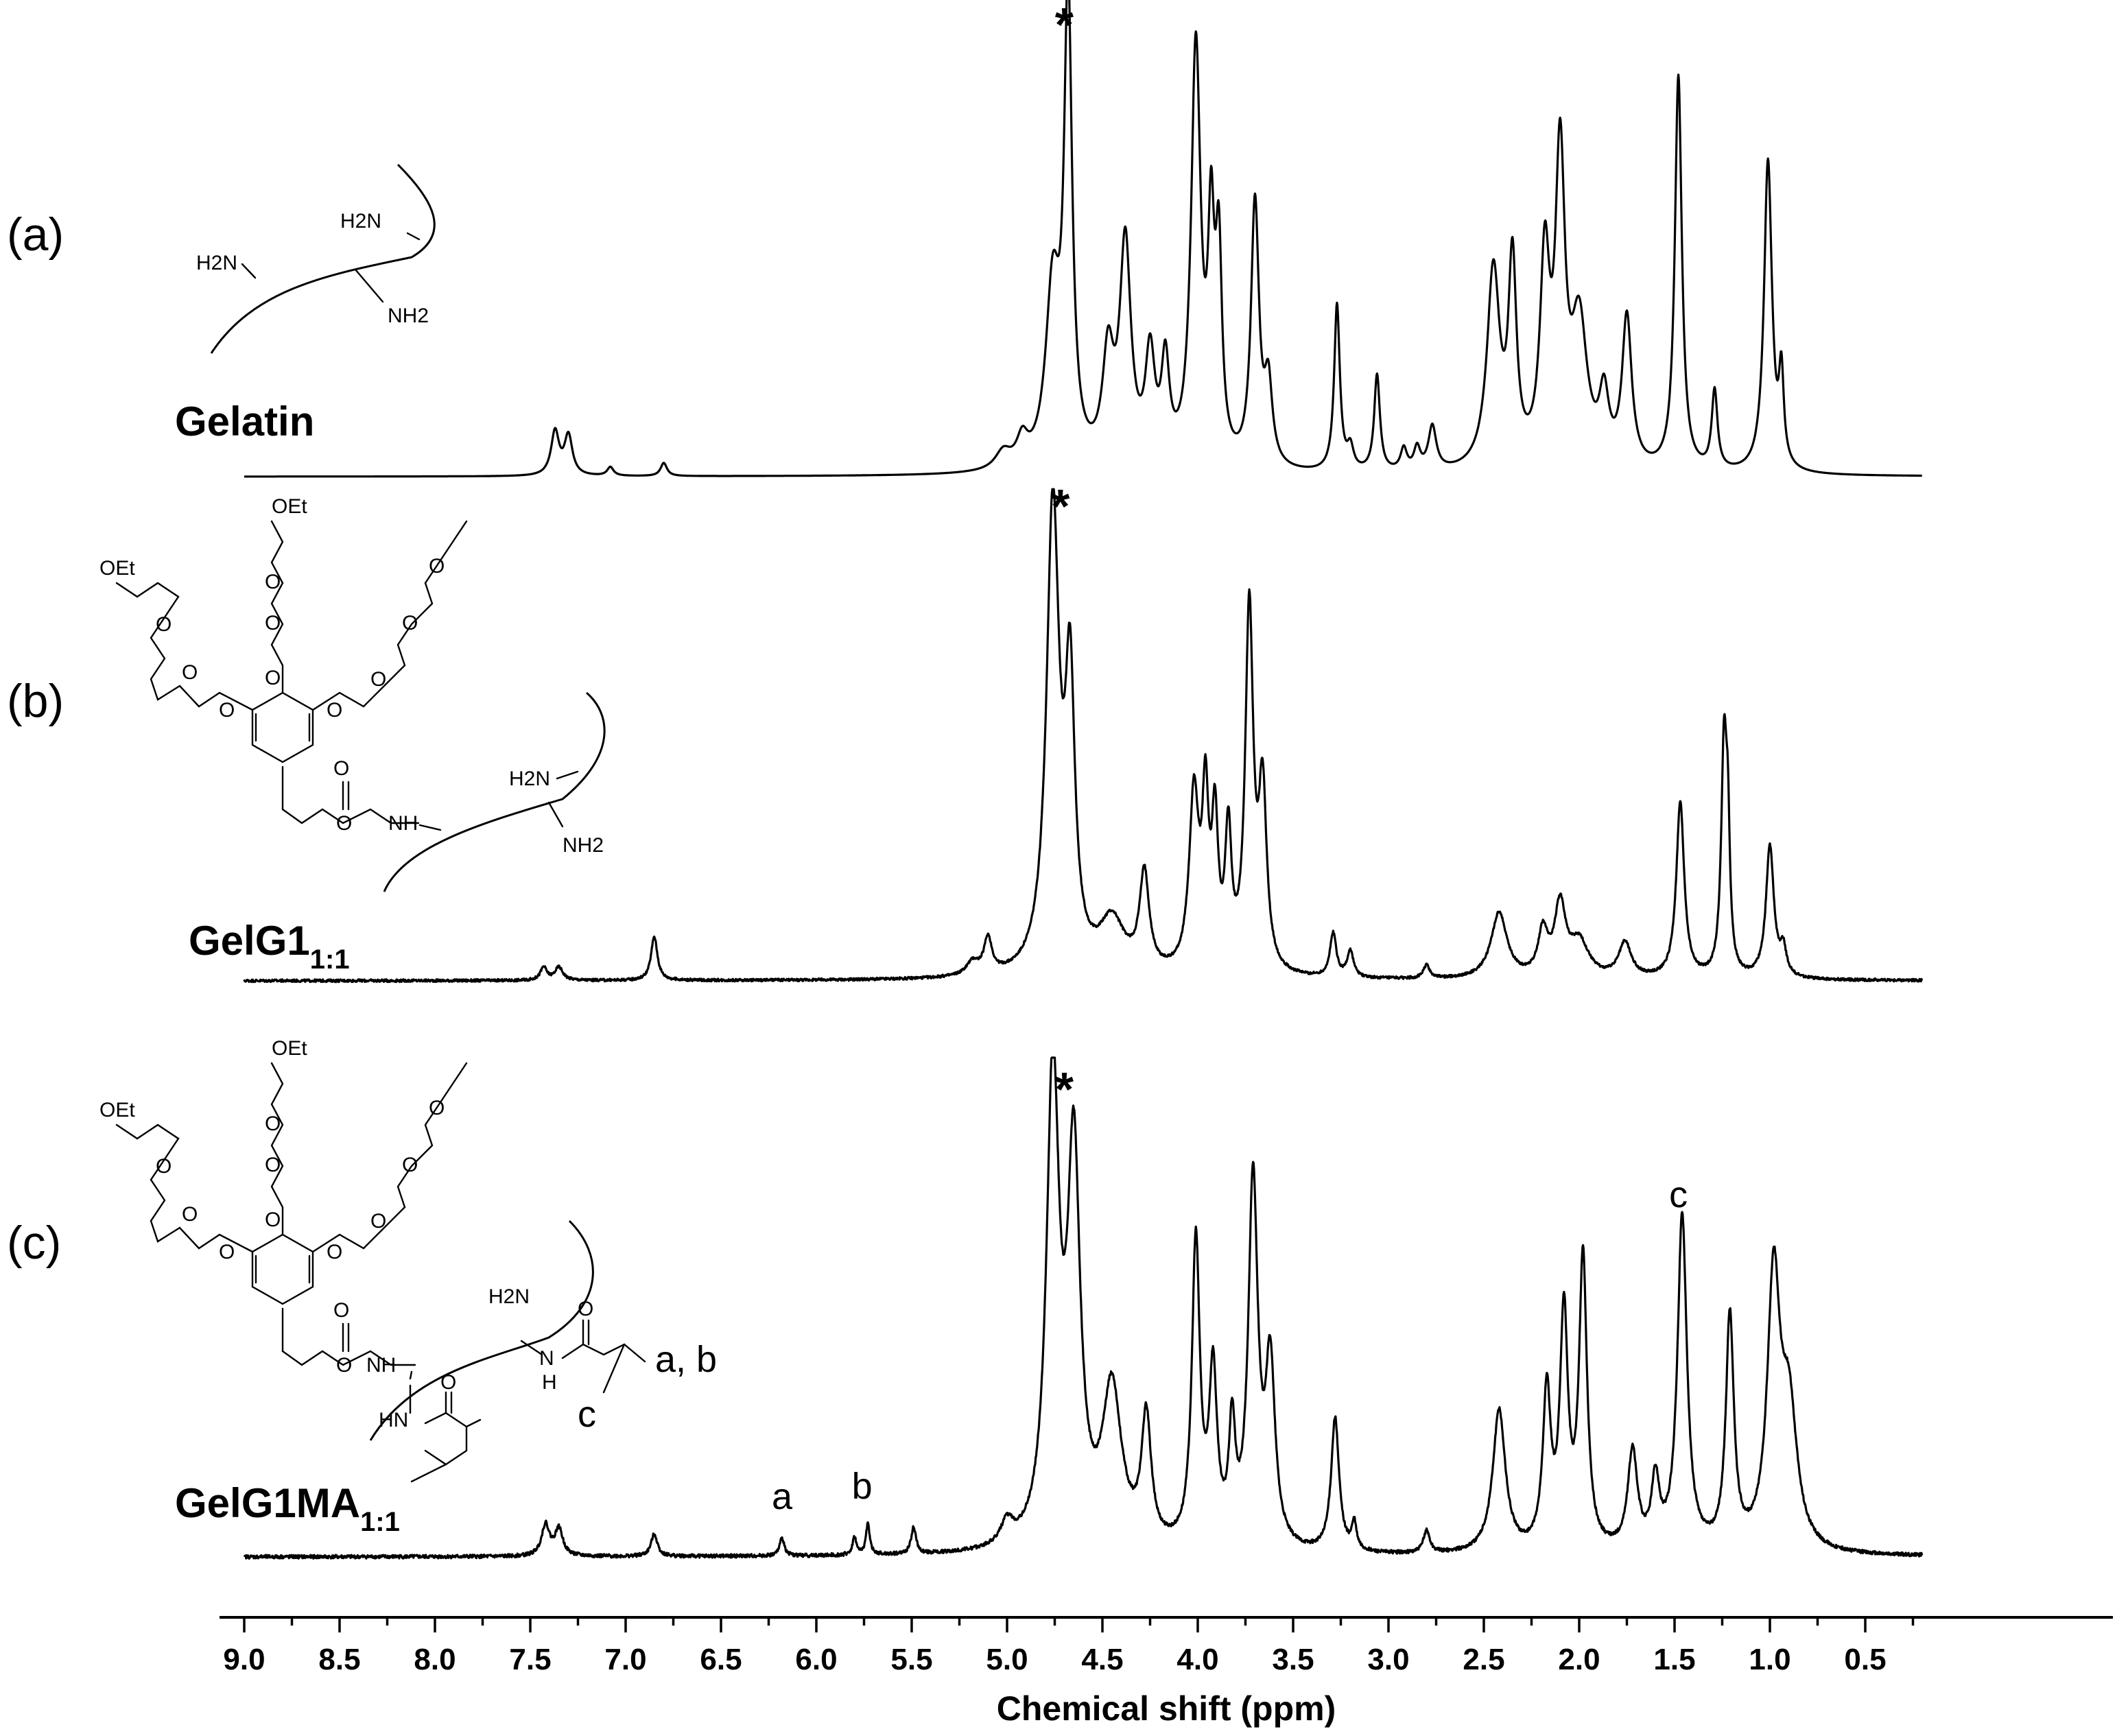  Describe the element at coordinates (1102, 1659) in the screenshot. I see `x-tick-label: 4.5` at that location.